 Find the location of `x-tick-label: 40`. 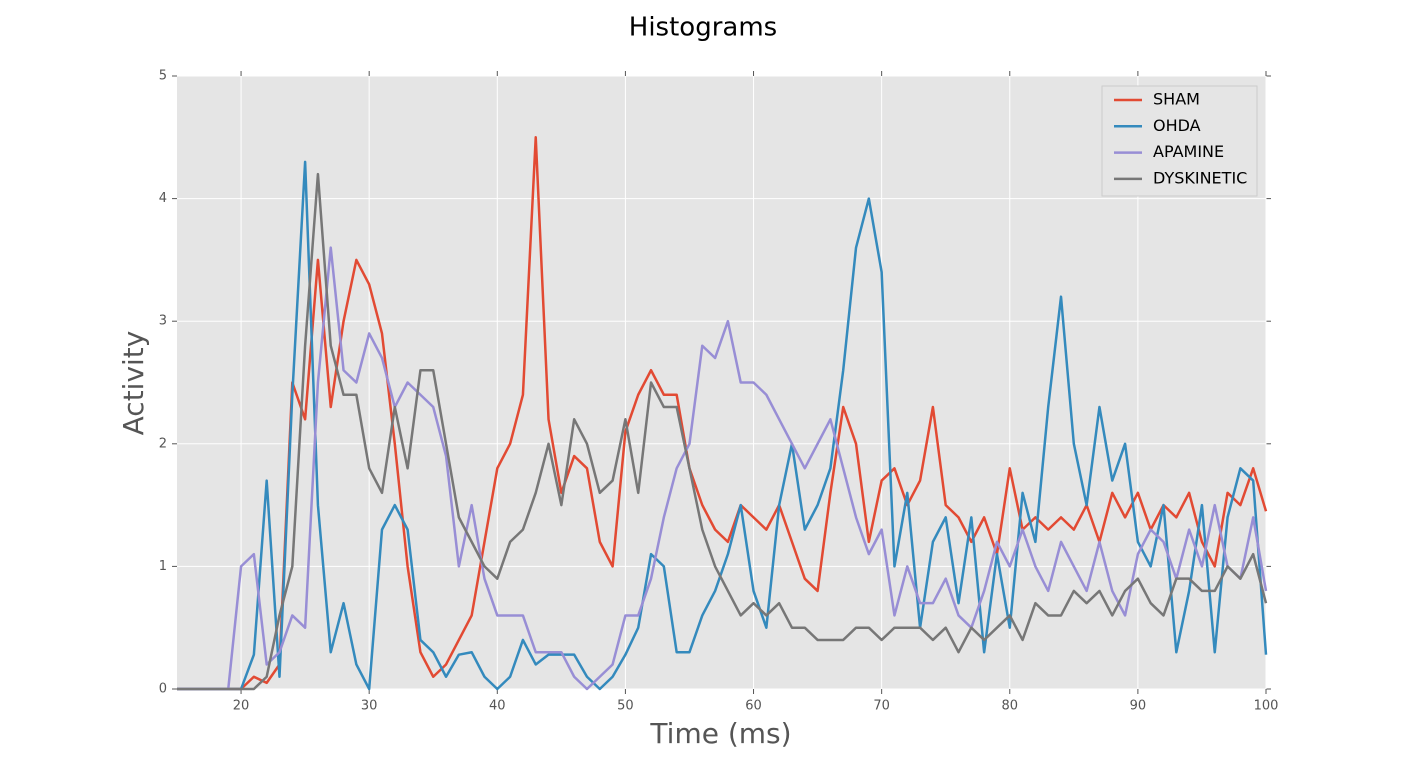

x-tick-label: 40 is located at coordinates (497, 706).